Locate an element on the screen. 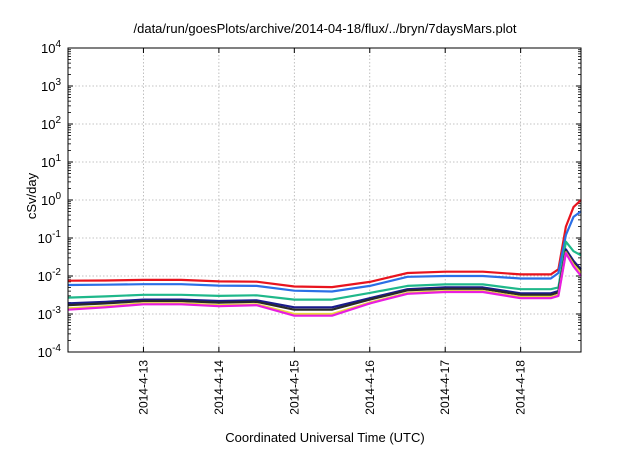 The width and height of the screenshot is (640, 453). y-tick-exponent: 3 is located at coordinates (58, 82).